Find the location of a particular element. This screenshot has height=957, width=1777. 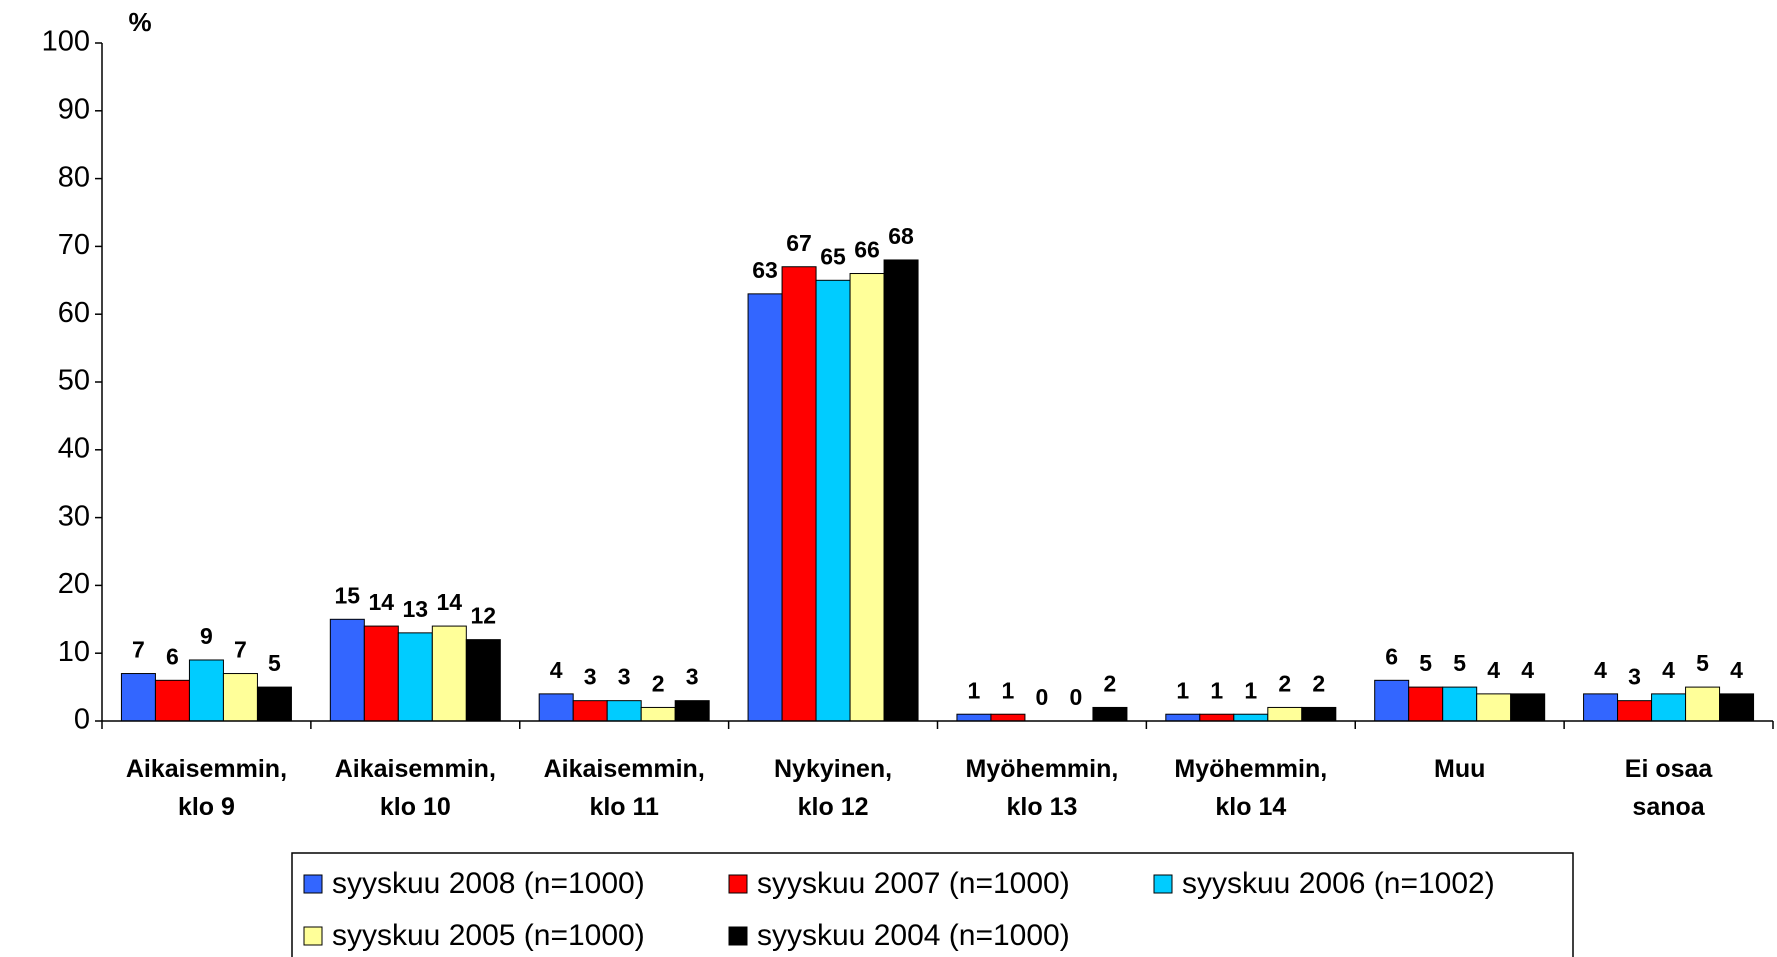

data-label: 67 is located at coordinates (799, 243).